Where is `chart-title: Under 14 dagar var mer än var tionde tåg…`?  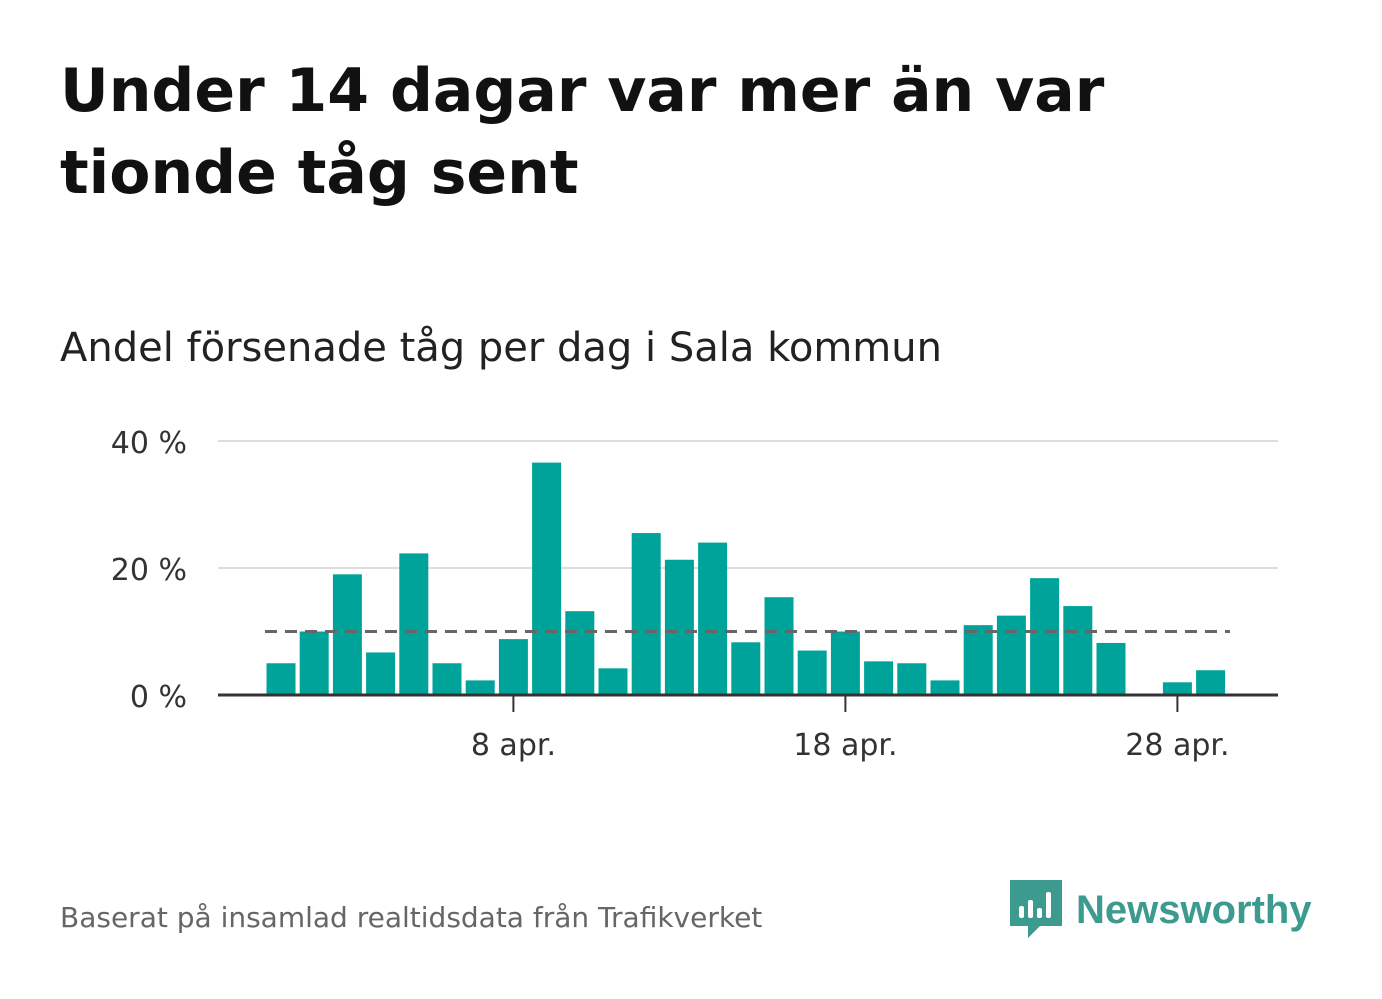
chart-title: Under 14 dagar var mer än var tionde tåg… is located at coordinates (582, 132).